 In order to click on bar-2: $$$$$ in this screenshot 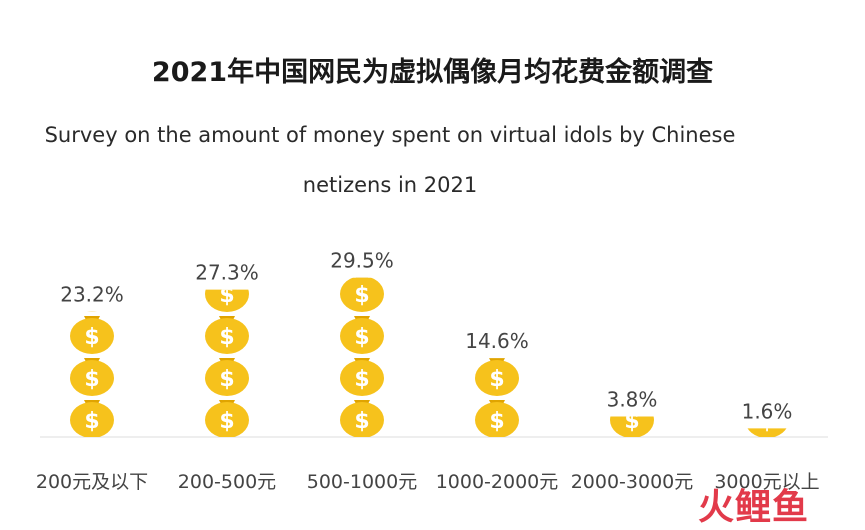, I will do `click(227, 360)`.